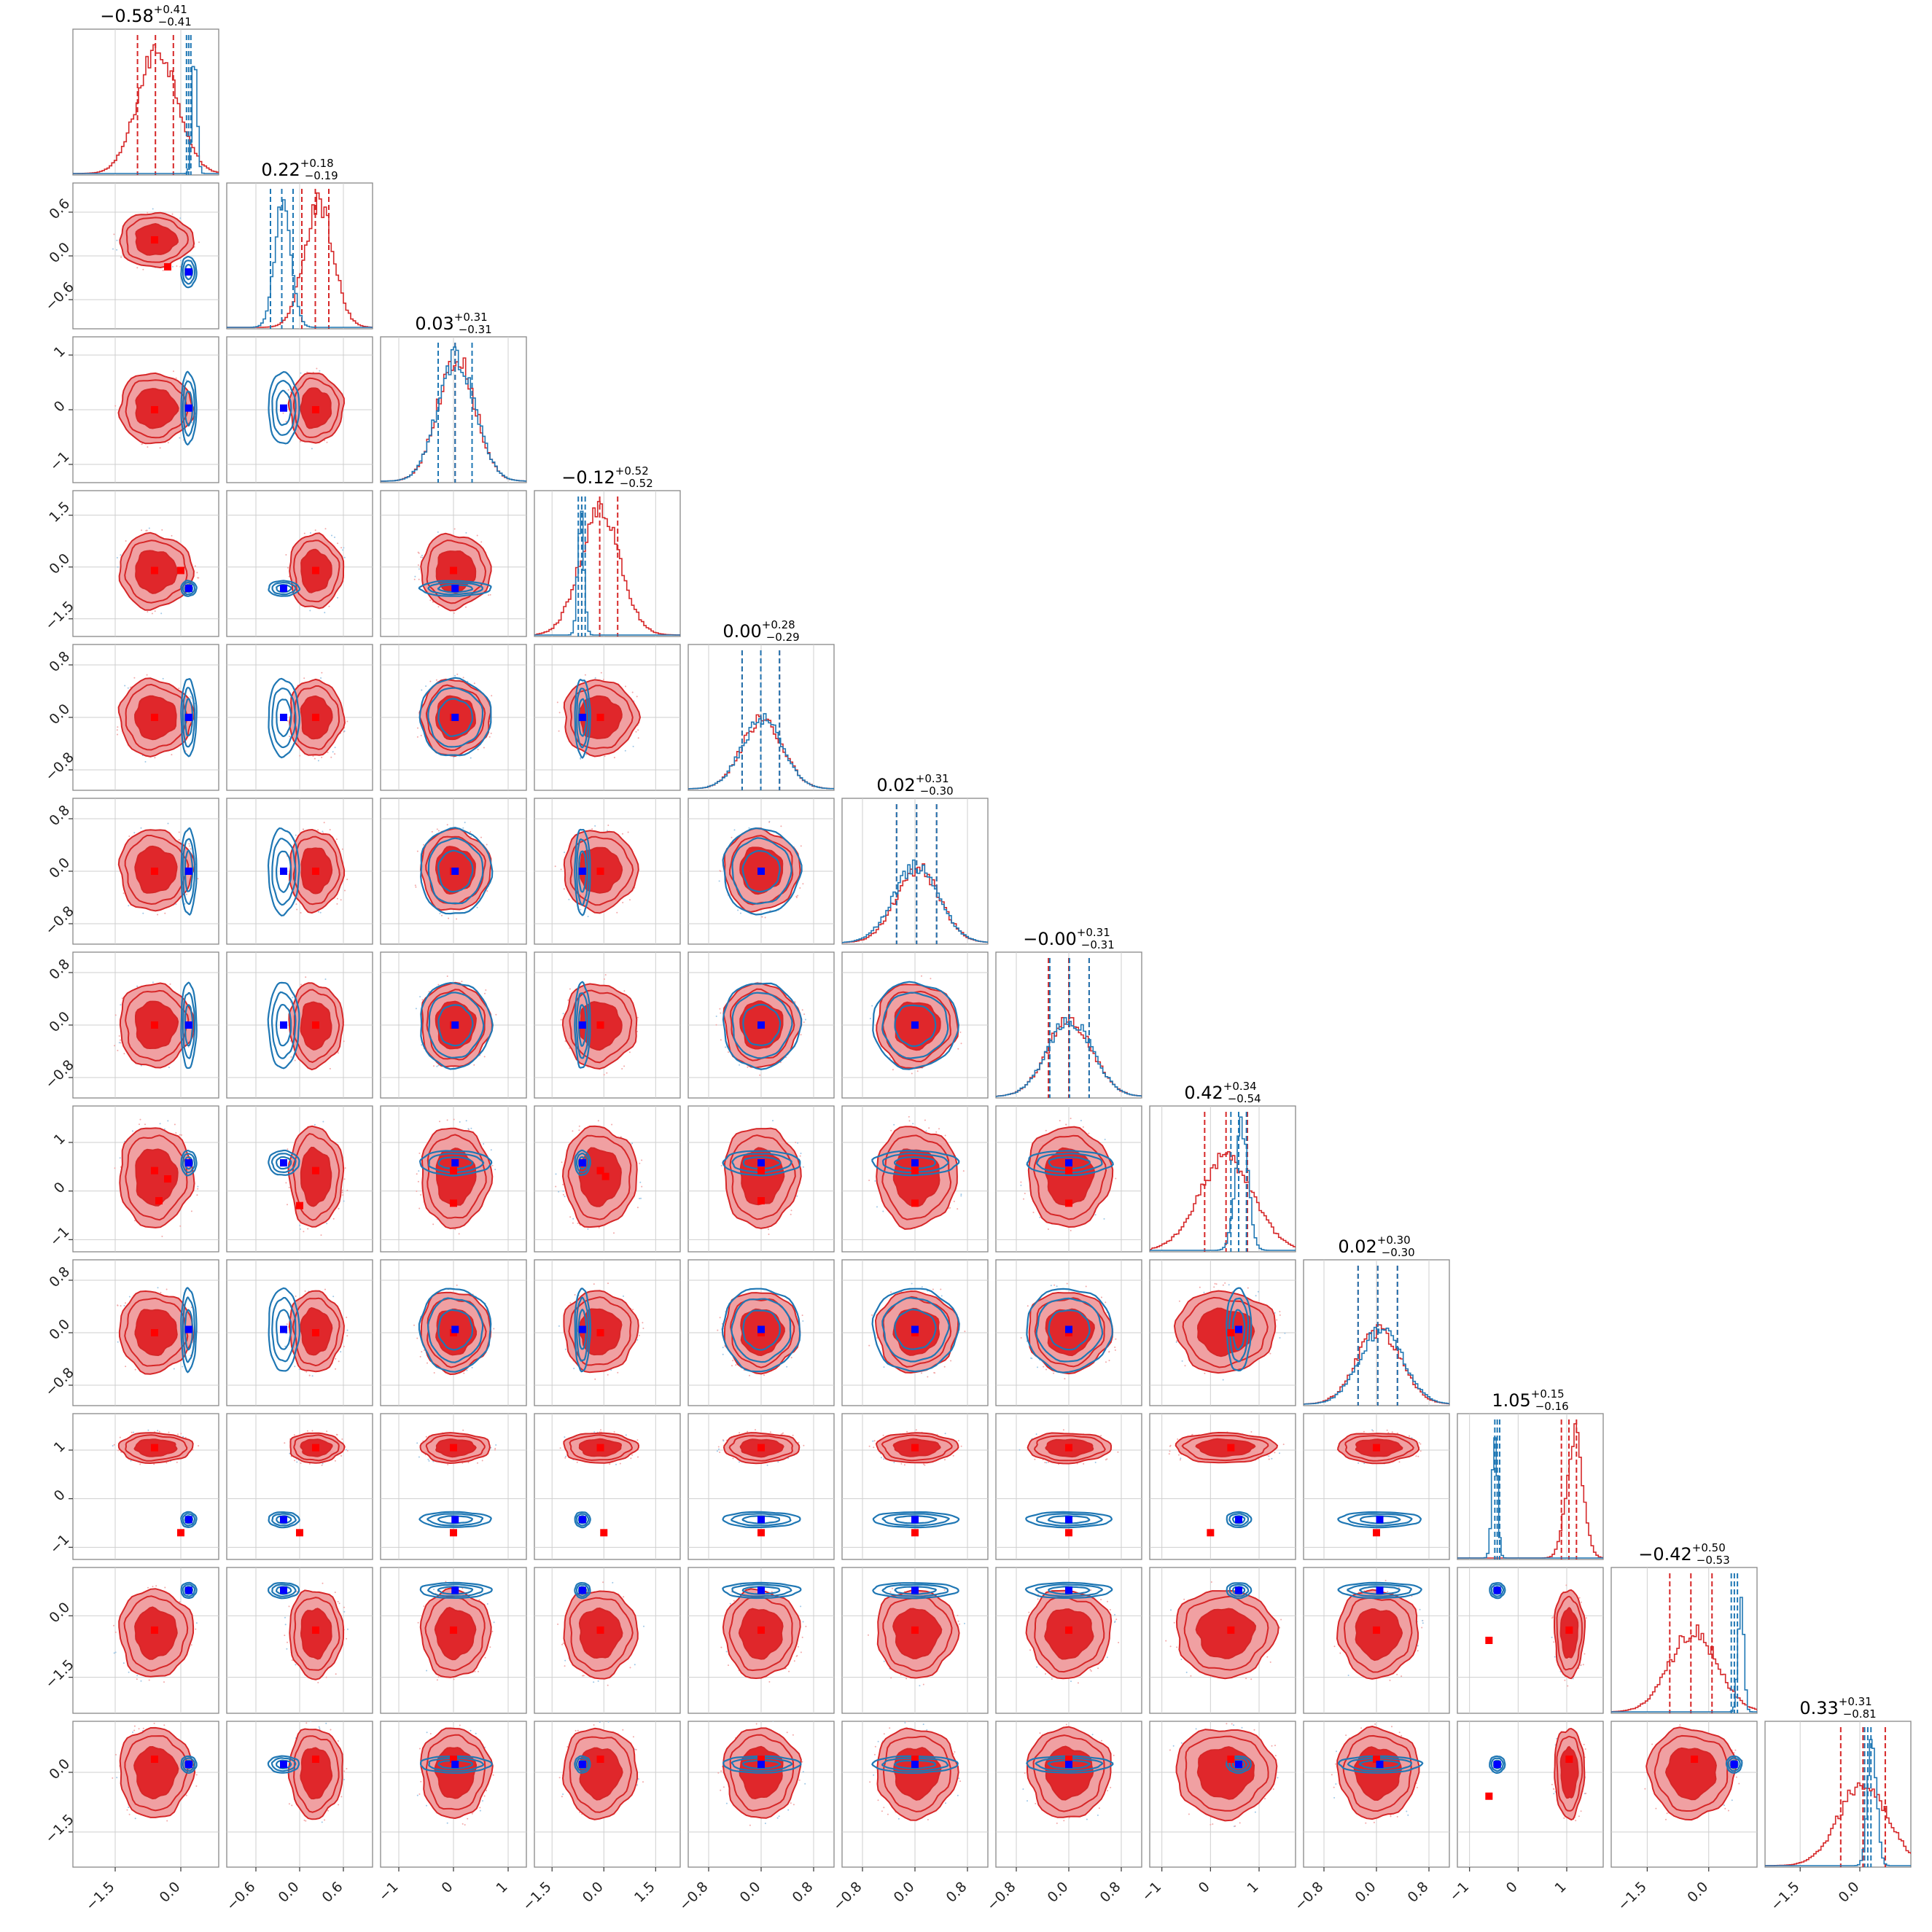 The width and height of the screenshot is (1932, 1932). I want to click on y-tick-label: −0.8, so click(59, 766).